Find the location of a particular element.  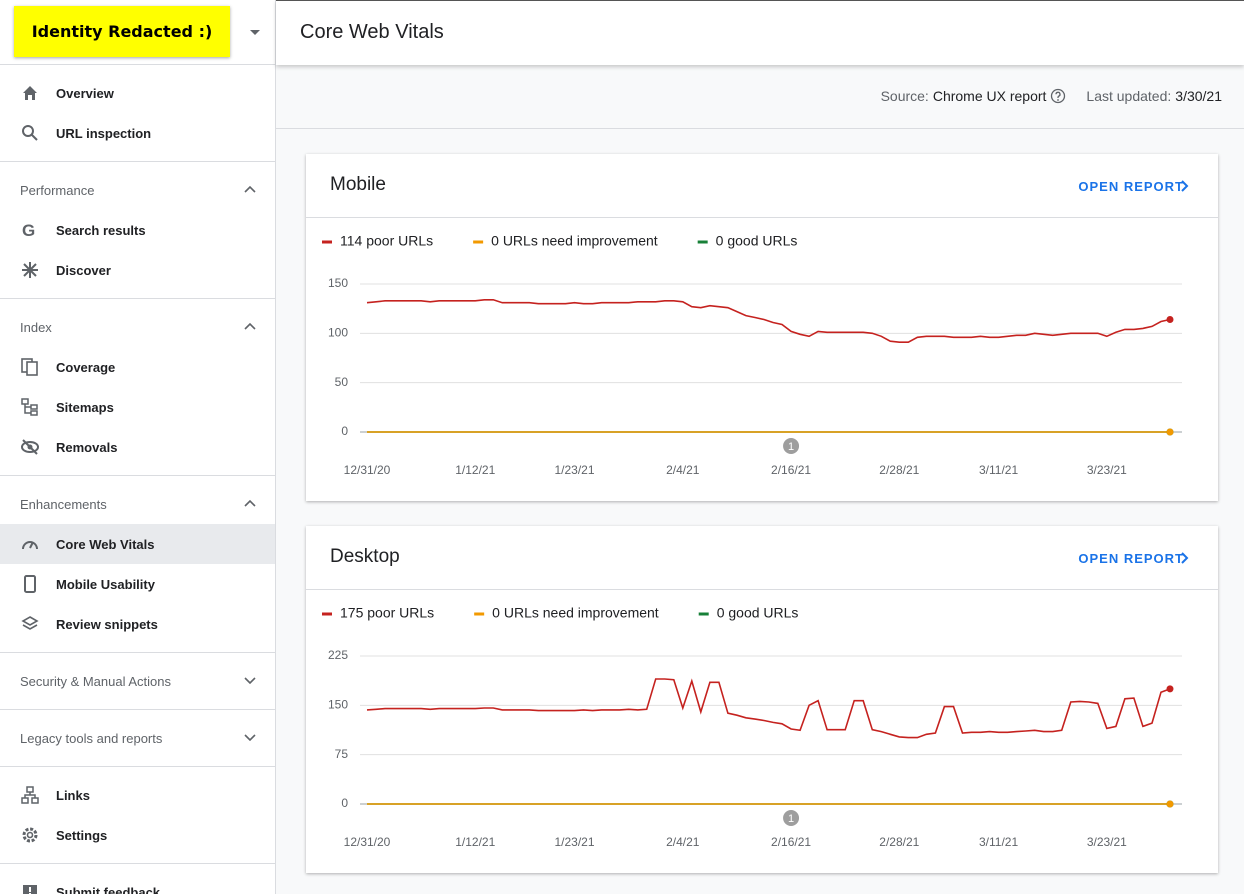

nav-item: Submit feedback is located at coordinates (137, 883).